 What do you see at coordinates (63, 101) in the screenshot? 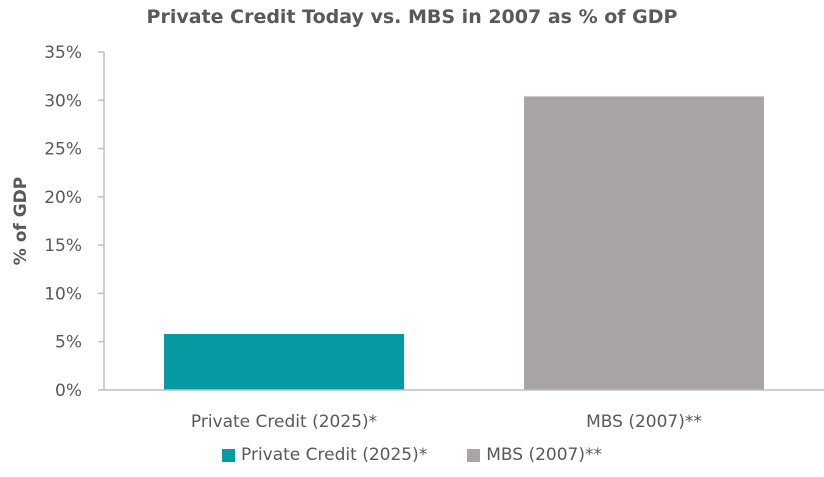
I see `y-tick-label: 30%` at bounding box center [63, 101].